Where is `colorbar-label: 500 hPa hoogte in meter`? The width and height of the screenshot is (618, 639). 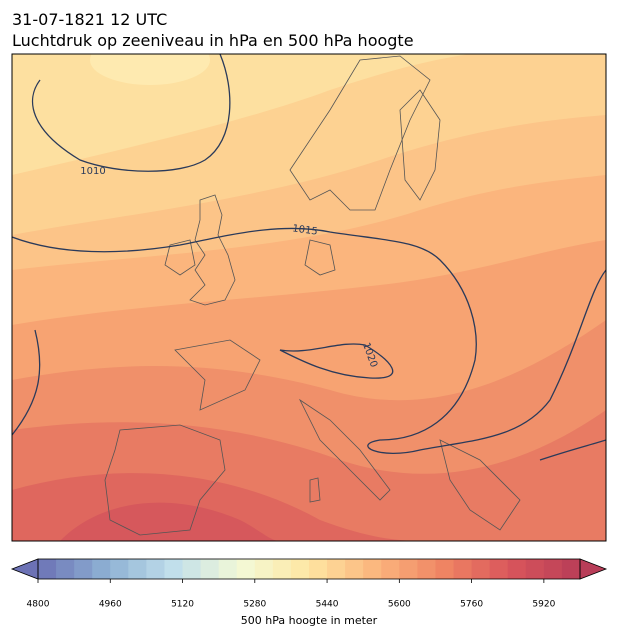
colorbar-label: 500 hPa hoogte in meter is located at coordinates (309, 620).